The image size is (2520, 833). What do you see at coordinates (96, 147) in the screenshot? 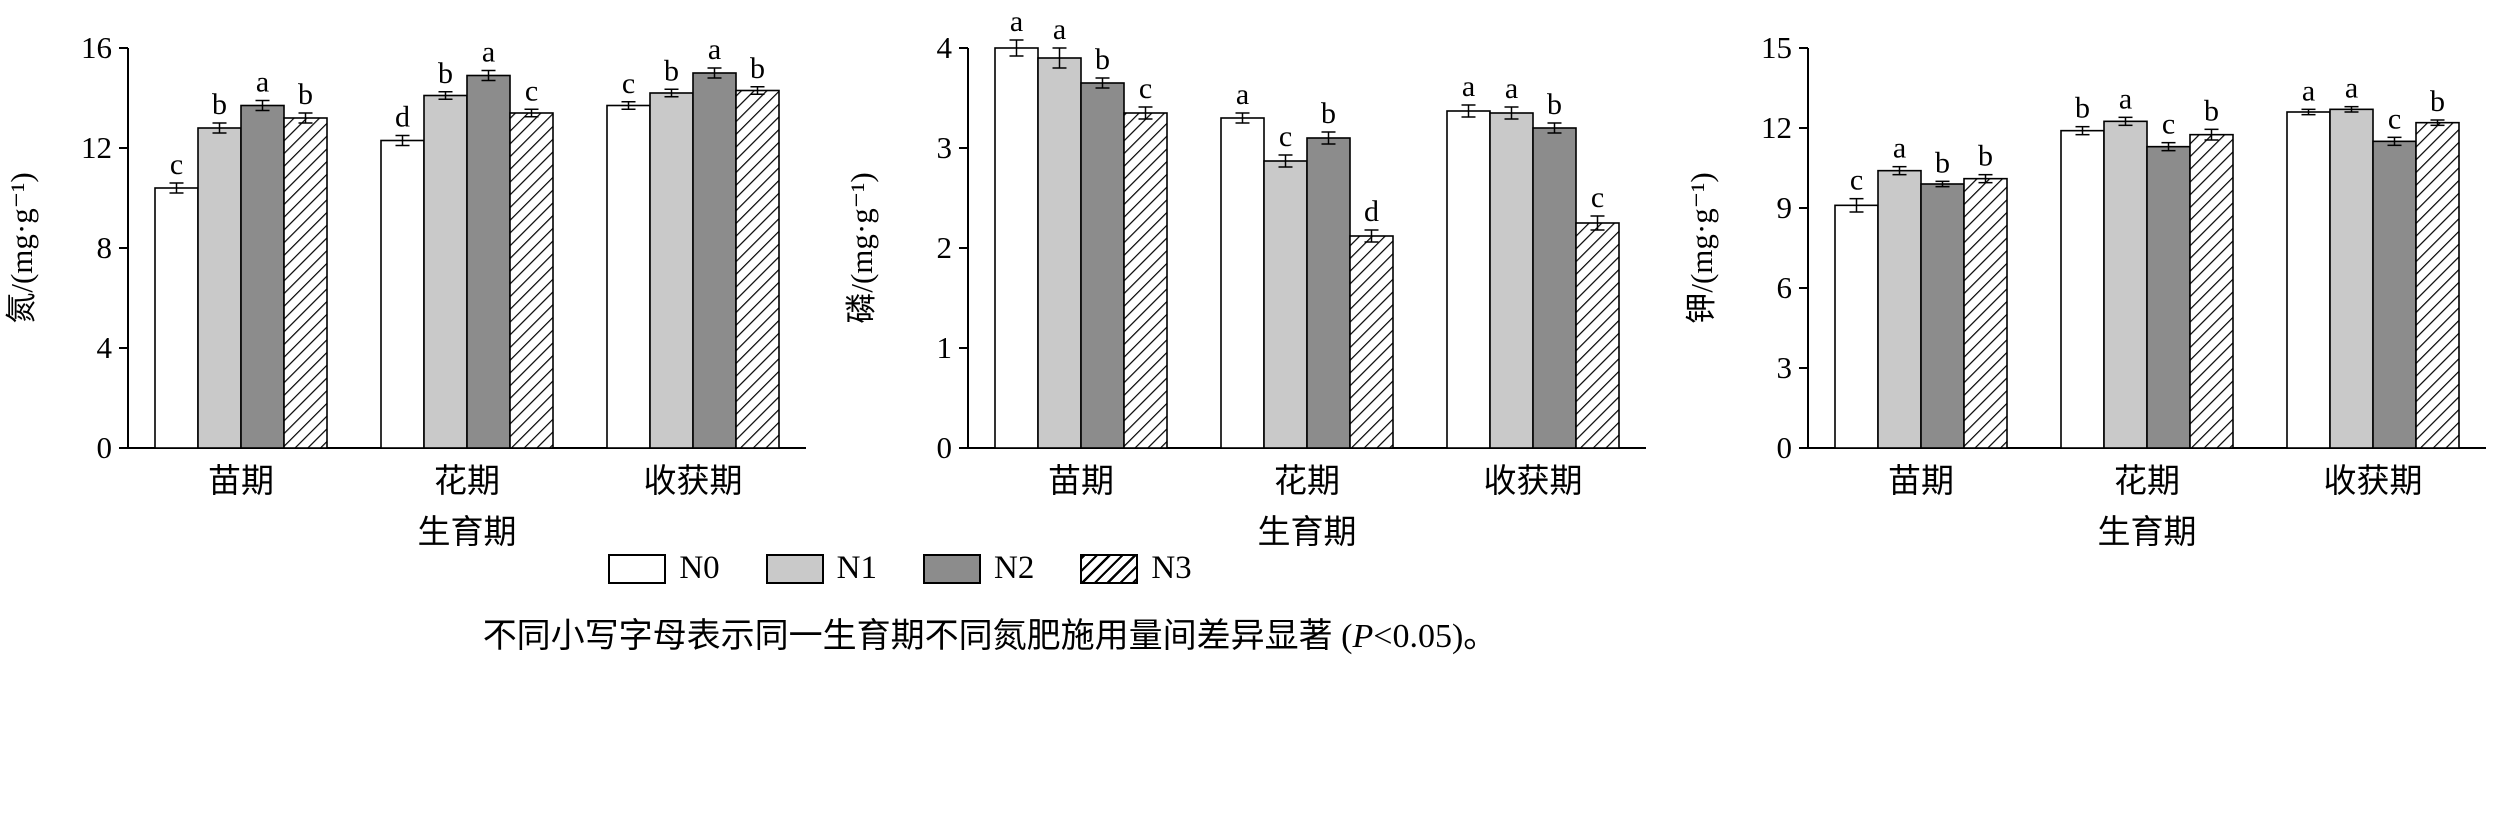
I see `y-tick-label: 12` at bounding box center [96, 147].